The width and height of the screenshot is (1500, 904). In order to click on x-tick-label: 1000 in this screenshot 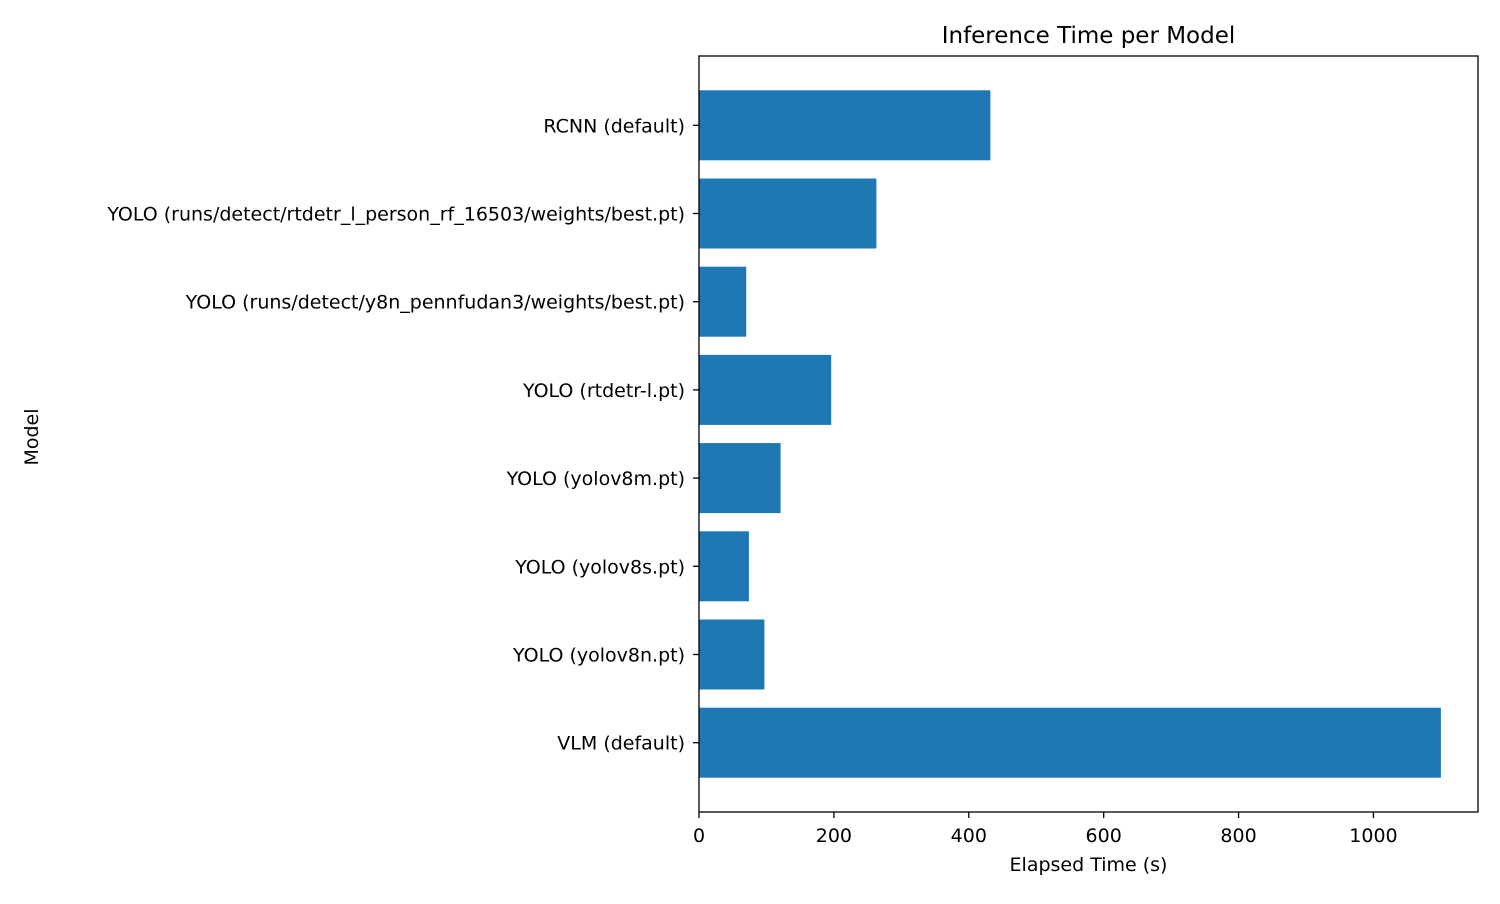, I will do `click(1373, 836)`.